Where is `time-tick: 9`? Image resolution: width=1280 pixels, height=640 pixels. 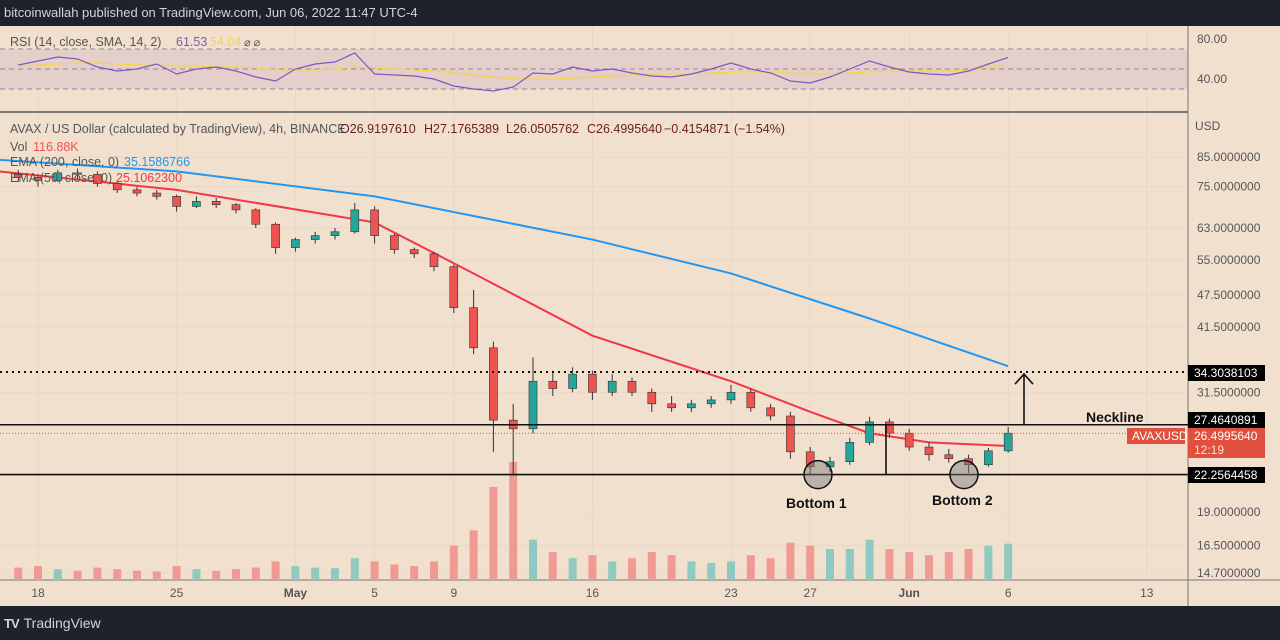
time-tick: 9 is located at coordinates (453, 593).